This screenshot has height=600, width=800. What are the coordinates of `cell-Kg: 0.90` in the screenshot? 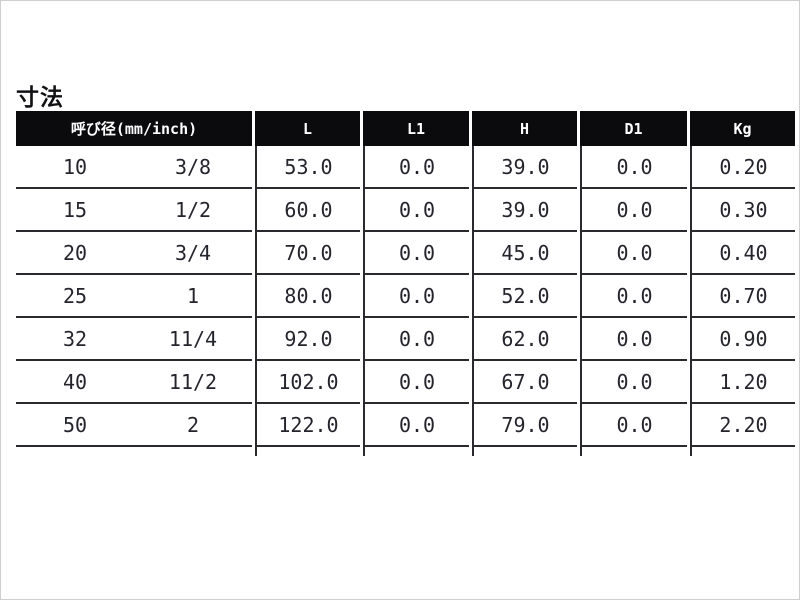 It's located at (742, 339).